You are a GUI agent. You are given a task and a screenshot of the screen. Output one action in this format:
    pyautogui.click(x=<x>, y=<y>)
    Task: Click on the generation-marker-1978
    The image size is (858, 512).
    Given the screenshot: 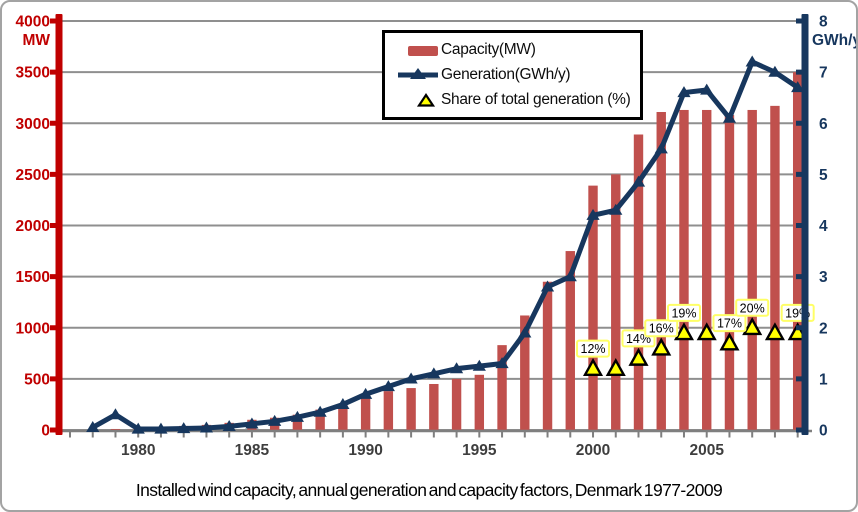 What is the action you would take?
    pyautogui.click(x=93, y=427)
    